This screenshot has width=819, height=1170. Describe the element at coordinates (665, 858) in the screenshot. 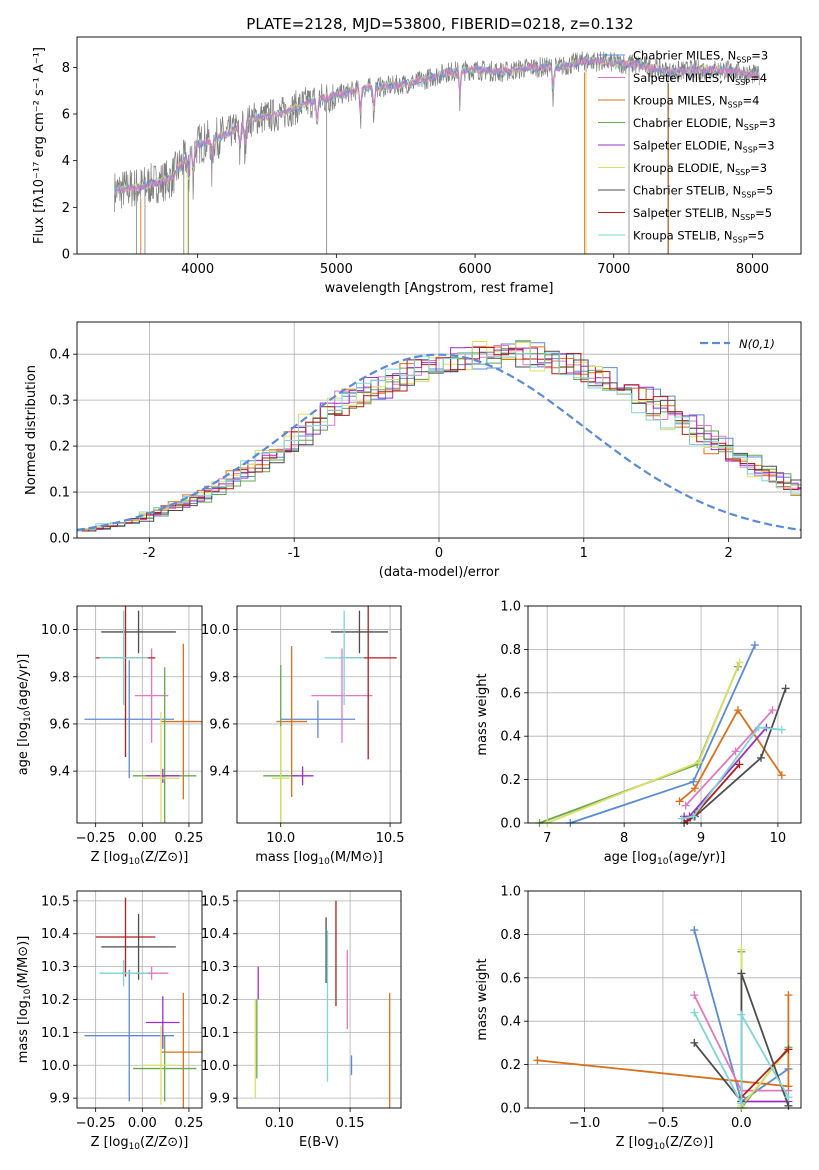

I see `x-axis-label: age [log10(age/yr)]` at that location.